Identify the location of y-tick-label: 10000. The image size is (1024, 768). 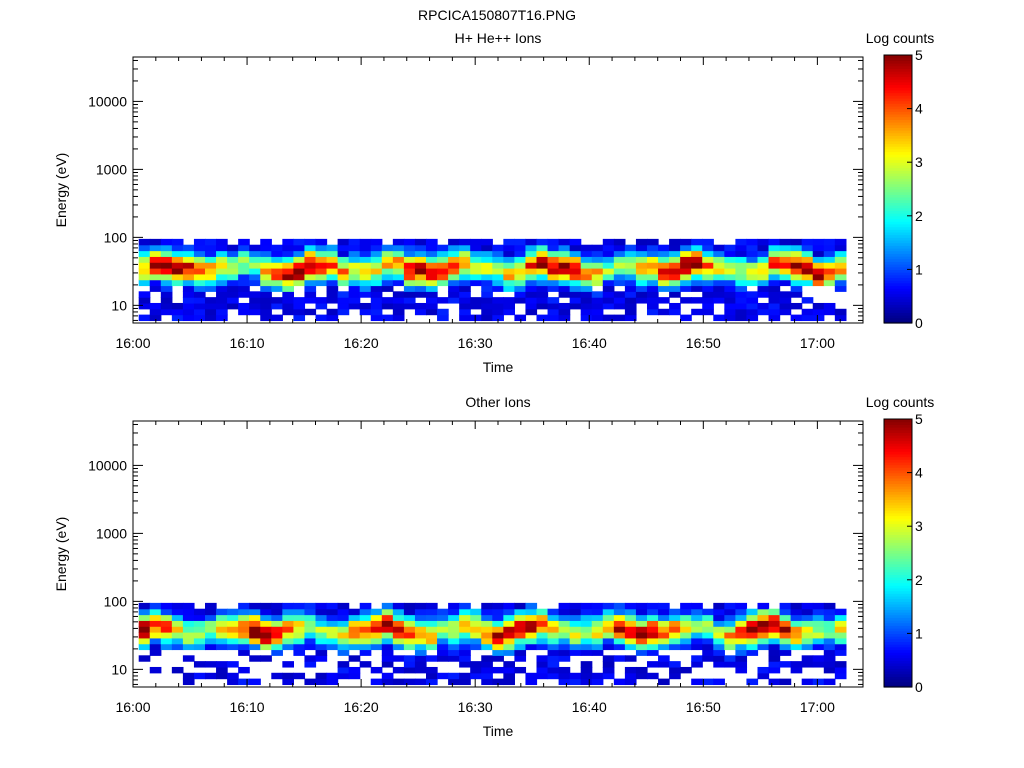
(107, 101).